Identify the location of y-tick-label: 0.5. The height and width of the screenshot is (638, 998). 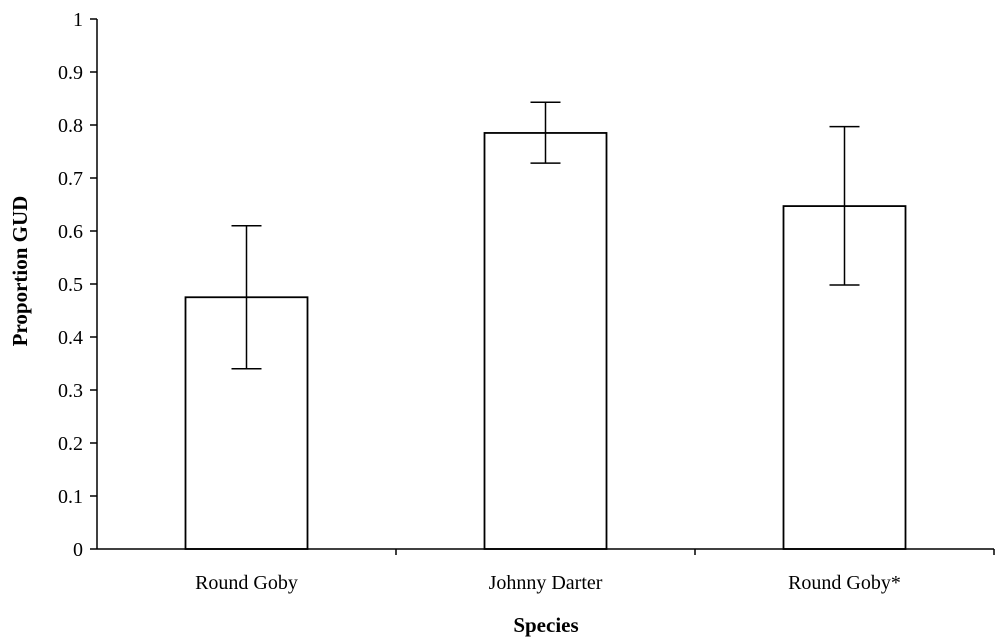
(70, 285).